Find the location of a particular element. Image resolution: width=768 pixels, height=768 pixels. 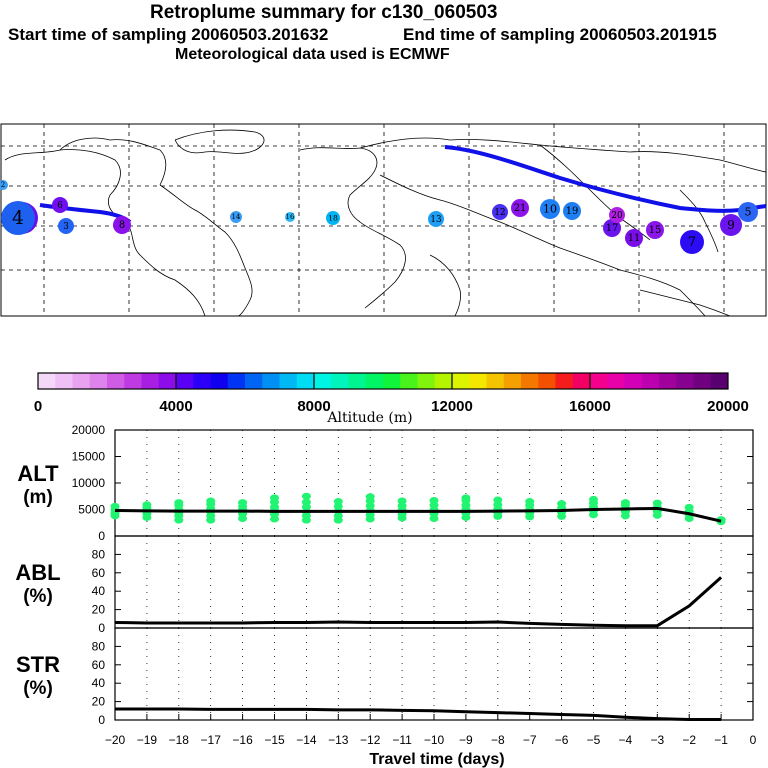

panel-frame is located at coordinates (434, 582).